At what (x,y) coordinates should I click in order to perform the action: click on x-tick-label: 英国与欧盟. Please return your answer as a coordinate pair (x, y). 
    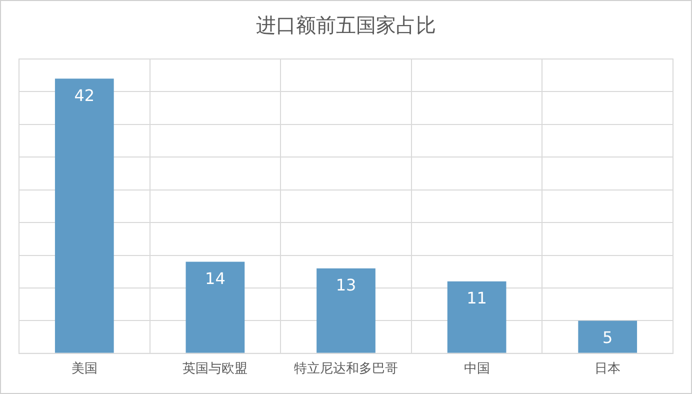
    Looking at the image, I should click on (215, 369).